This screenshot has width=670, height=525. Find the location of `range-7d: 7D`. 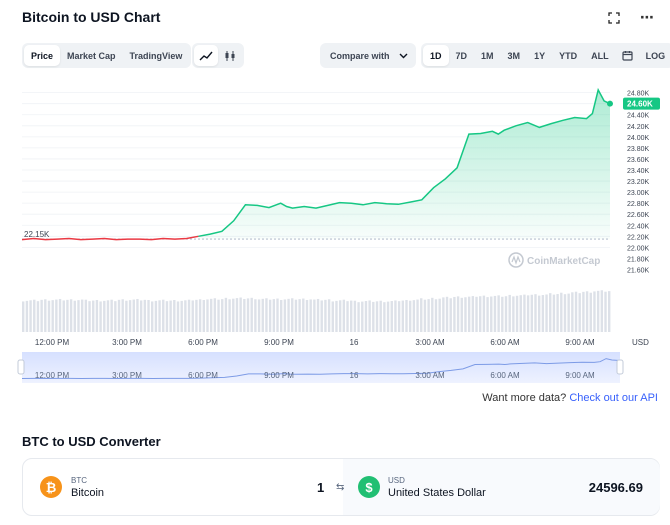

range-7d: 7D is located at coordinates (461, 55).